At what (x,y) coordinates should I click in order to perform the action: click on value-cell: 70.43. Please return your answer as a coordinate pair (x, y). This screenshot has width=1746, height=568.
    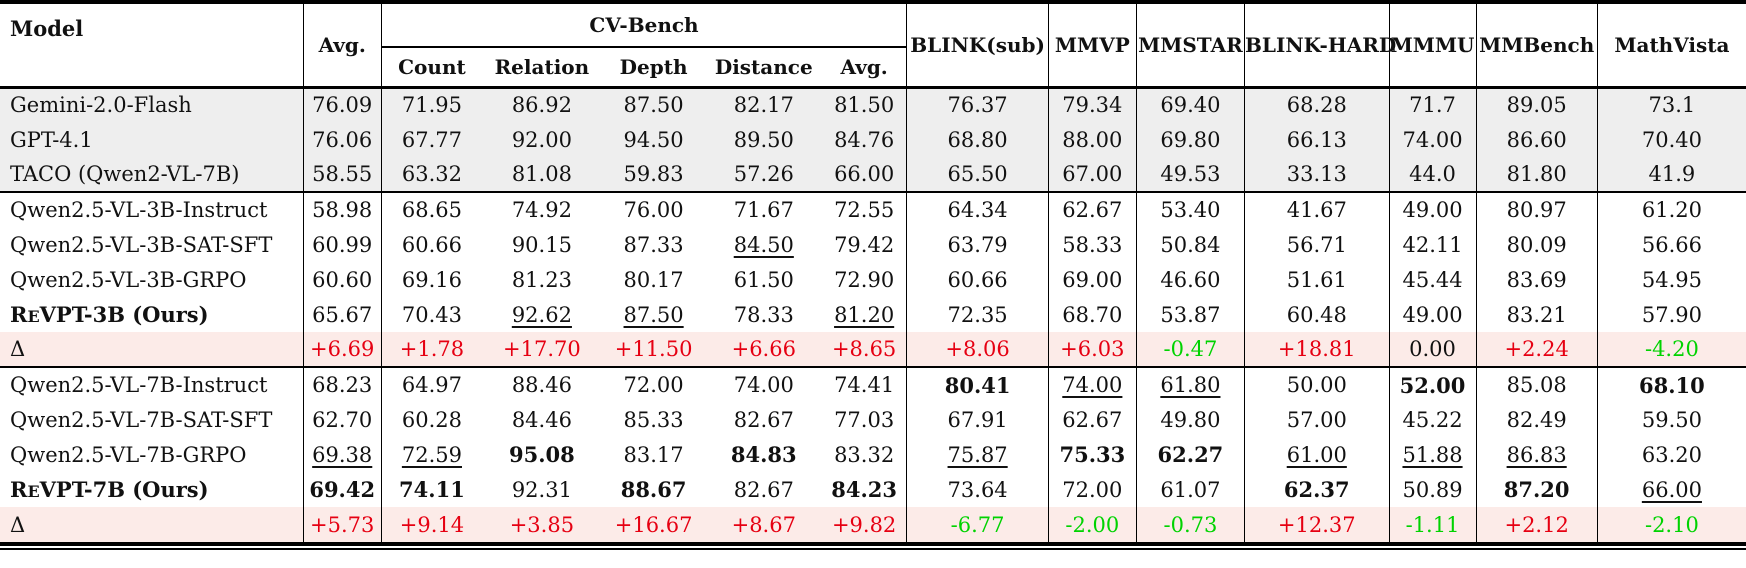
    Looking at the image, I should click on (431, 314).